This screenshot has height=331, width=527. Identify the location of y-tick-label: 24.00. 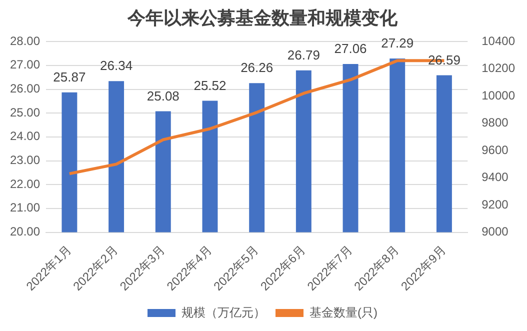
(25, 136).